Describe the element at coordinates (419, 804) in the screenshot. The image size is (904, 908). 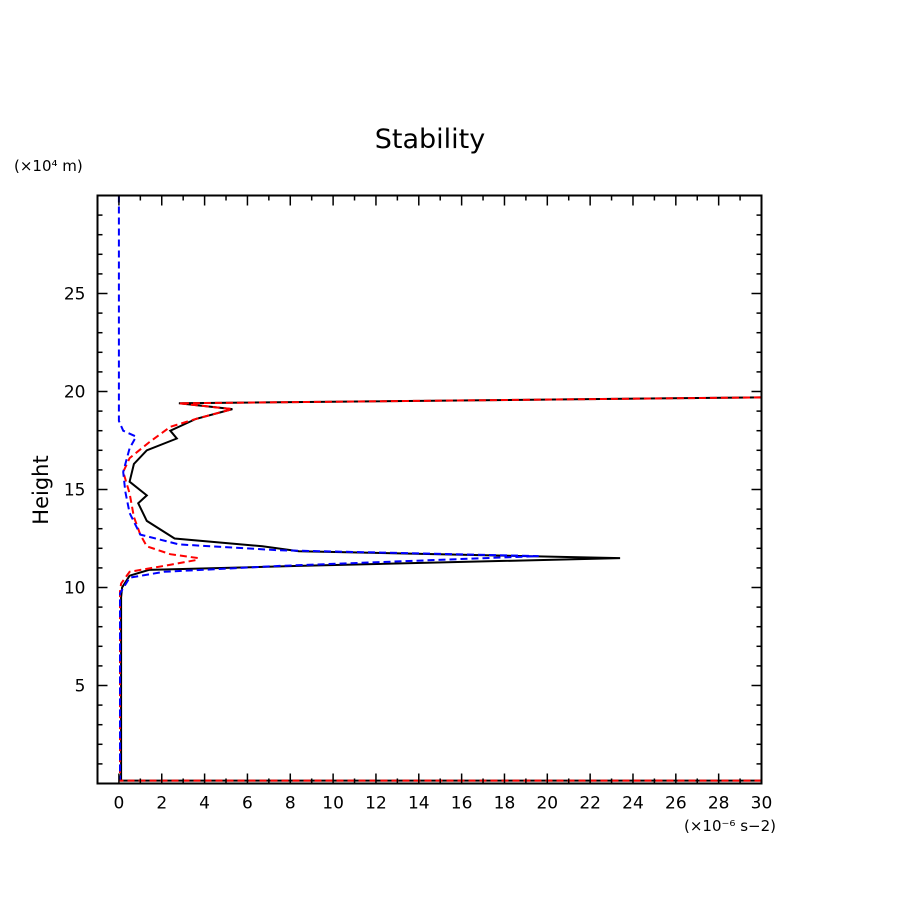
I see `x-tick-label: 14` at that location.